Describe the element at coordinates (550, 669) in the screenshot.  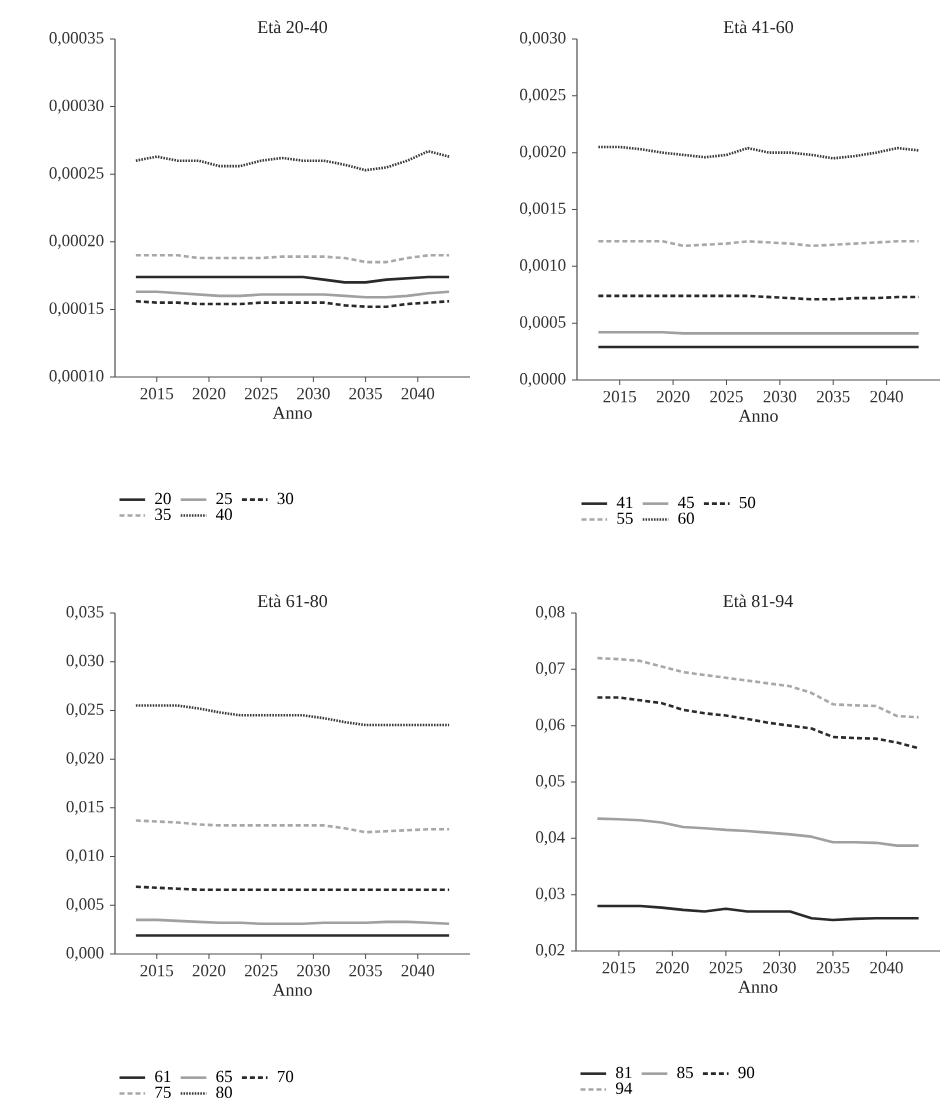
I see `y-tick-label: 0,07` at that location.